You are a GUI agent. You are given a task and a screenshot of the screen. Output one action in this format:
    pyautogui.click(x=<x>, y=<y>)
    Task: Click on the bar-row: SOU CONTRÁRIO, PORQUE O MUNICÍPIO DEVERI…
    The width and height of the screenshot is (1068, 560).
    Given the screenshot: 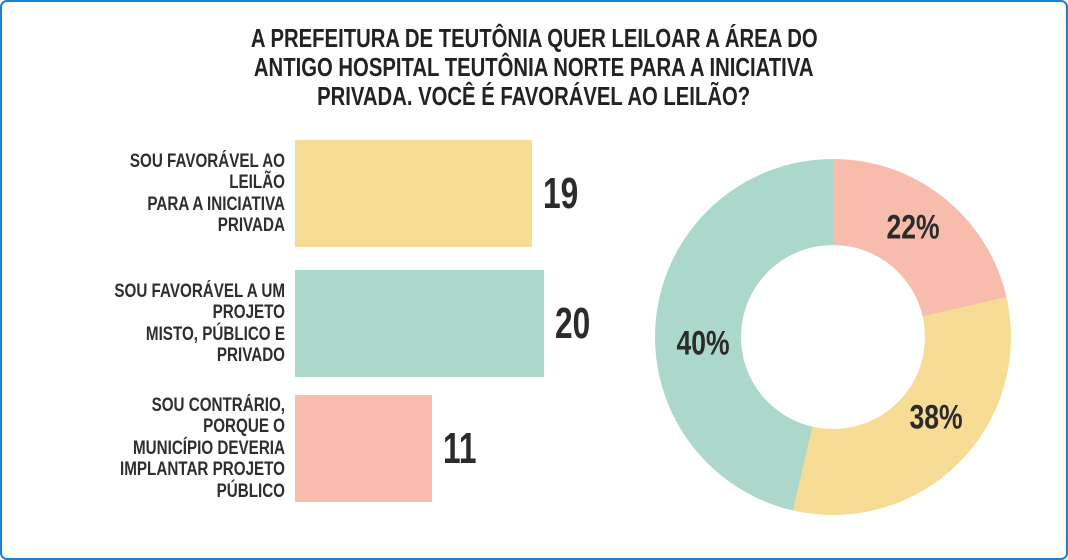 What is the action you would take?
    pyautogui.click(x=261, y=448)
    